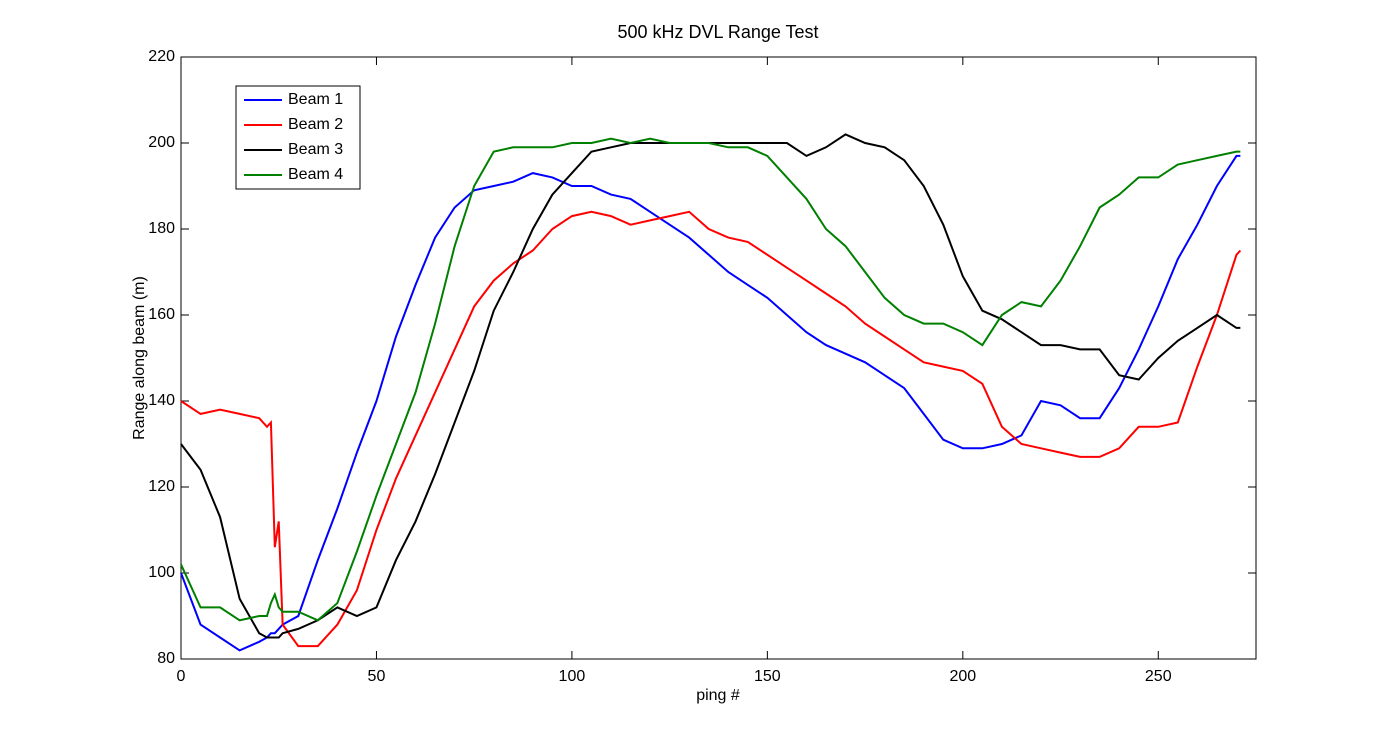 This screenshot has height=741, width=1388. Describe the element at coordinates (1158, 676) in the screenshot. I see `x-tick-label: 250` at that location.